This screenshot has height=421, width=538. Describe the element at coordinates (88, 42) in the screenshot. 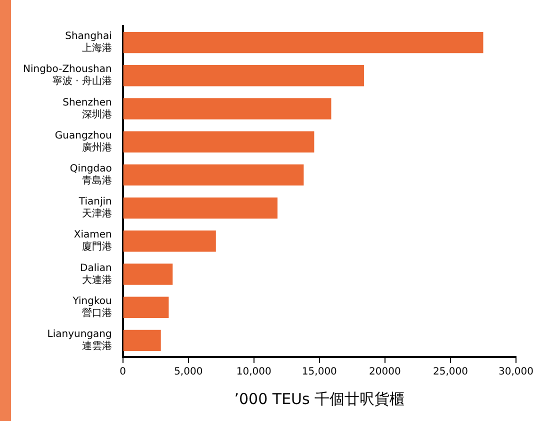

I see `y-tick-label: Shanghai 上海港` at that location.